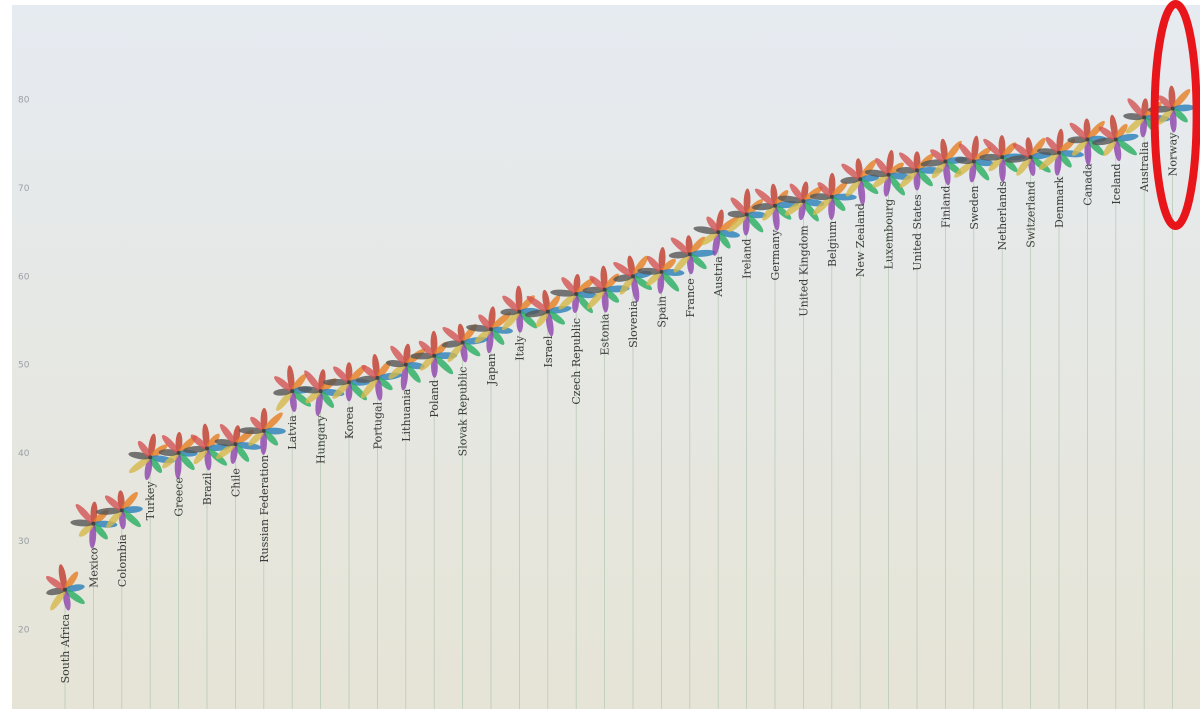 Image resolution: width=1200 pixels, height=709 pixels. What do you see at coordinates (1031, 214) in the screenshot?
I see `country-label: Switzerland` at bounding box center [1031, 214].